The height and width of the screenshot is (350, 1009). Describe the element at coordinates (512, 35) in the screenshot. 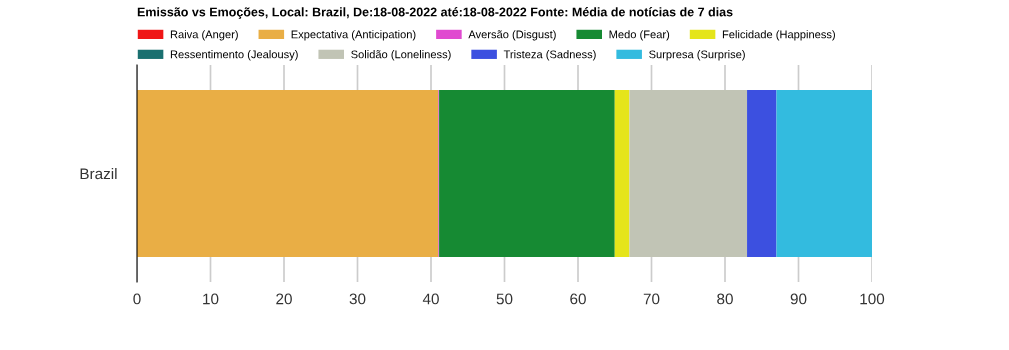

I see `legend-label: Aversão (Disgust)` at that location.